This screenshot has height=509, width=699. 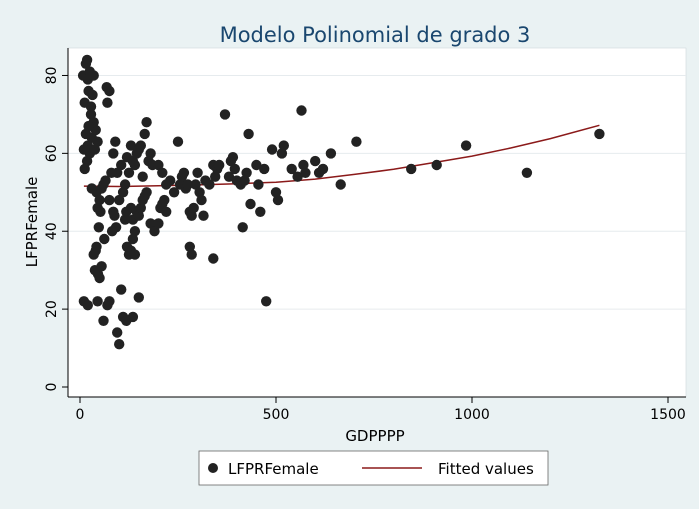 I want to click on legend: LFPRFemale Fitted values, so click(x=373, y=468).